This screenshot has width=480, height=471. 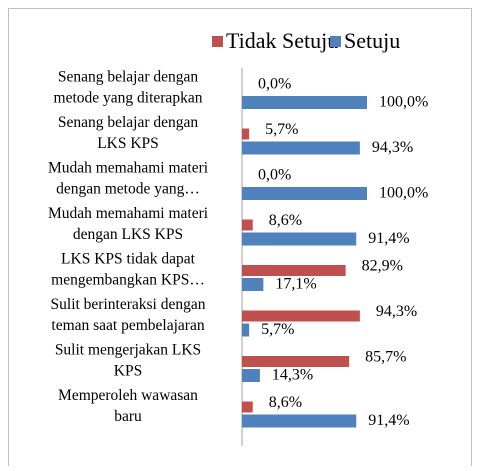 What do you see at coordinates (128, 304) in the screenshot?
I see `category-label: Sulit berinteraksi dengan` at bounding box center [128, 304].